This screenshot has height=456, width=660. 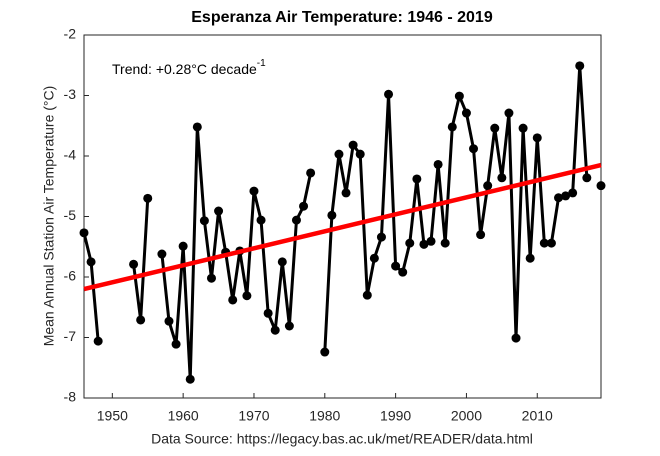 I want to click on x-tick-label: 1970, so click(x=253, y=416).